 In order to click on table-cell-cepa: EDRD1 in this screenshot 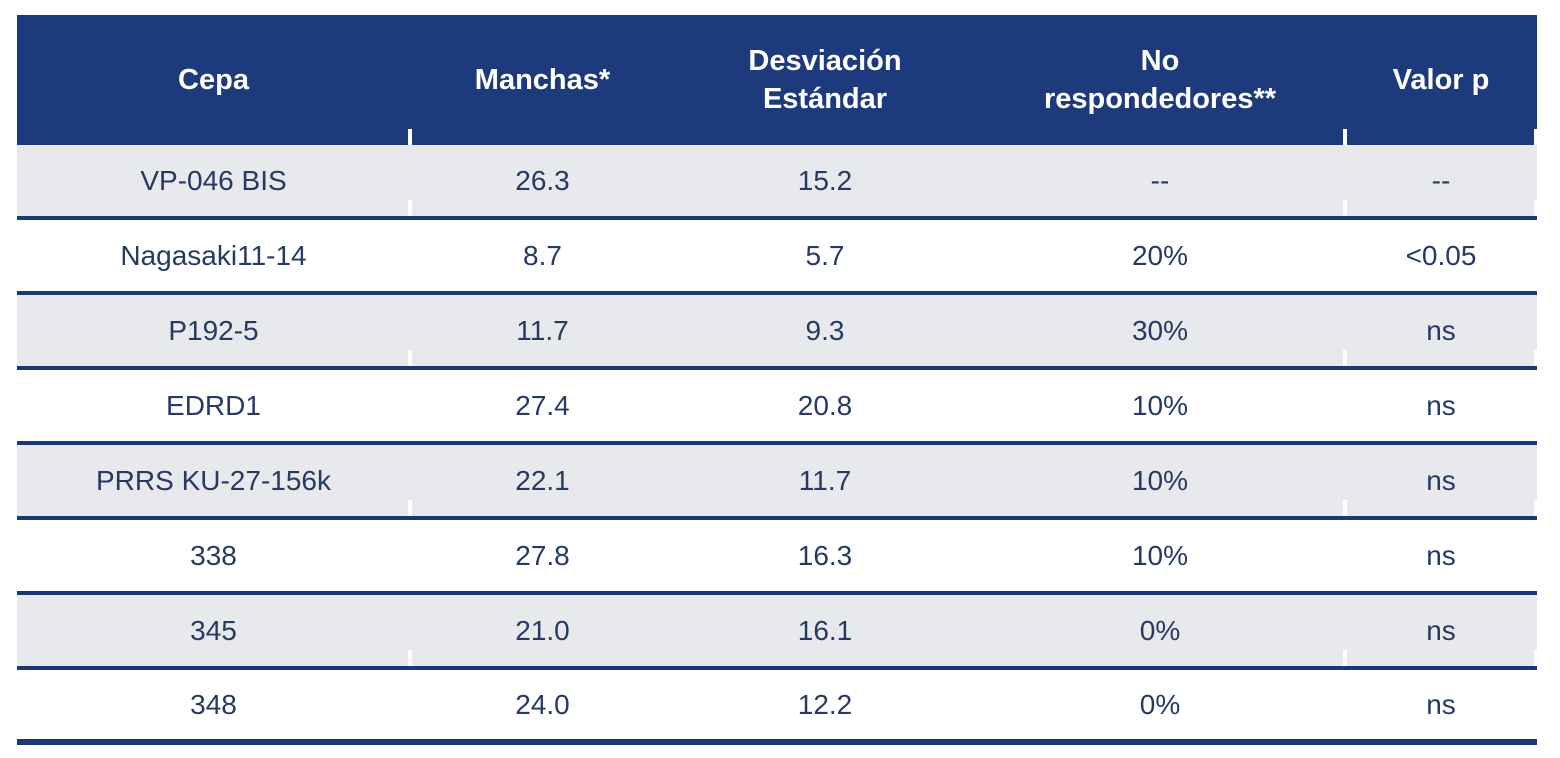, I will do `click(213, 407)`.